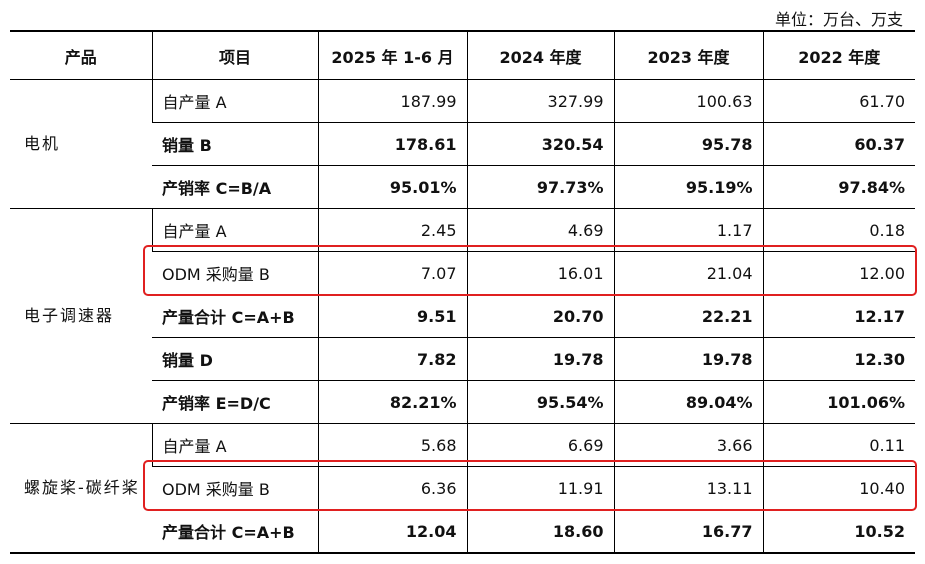  What do you see at coordinates (392, 402) in the screenshot?
I see `value-cell: 82.21%` at bounding box center [392, 402].